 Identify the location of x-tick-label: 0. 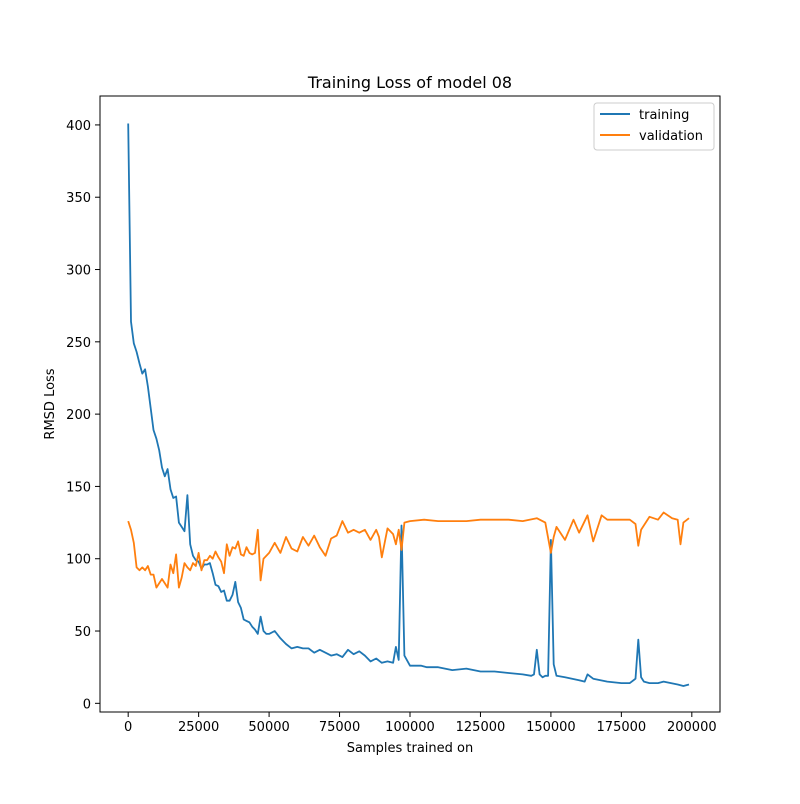
(128, 727).